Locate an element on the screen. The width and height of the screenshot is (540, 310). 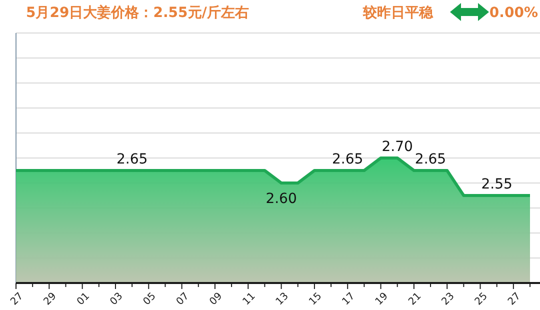
x-tick-label: 29 is located at coordinates (50, 299).